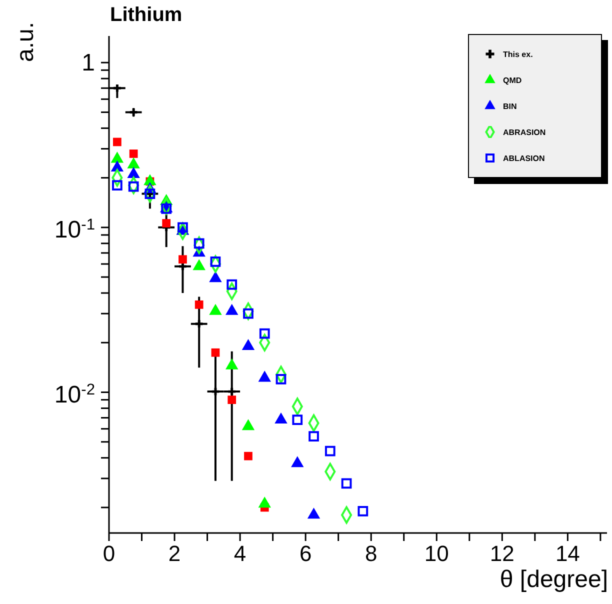  Describe the element at coordinates (436, 553) in the screenshot. I see `x-tick-label: 10` at that location.